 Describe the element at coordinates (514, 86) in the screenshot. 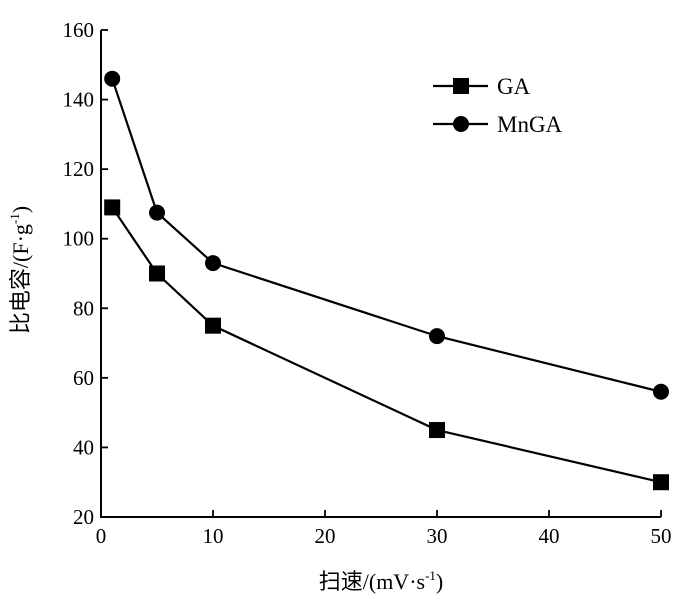

I see `legend-label-ga: GA` at that location.